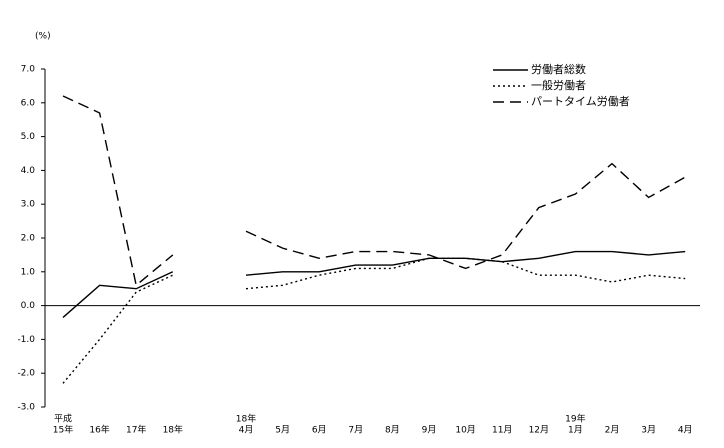  What do you see at coordinates (648, 430) in the screenshot?
I see `x-tick-label: 3月` at bounding box center [648, 430].